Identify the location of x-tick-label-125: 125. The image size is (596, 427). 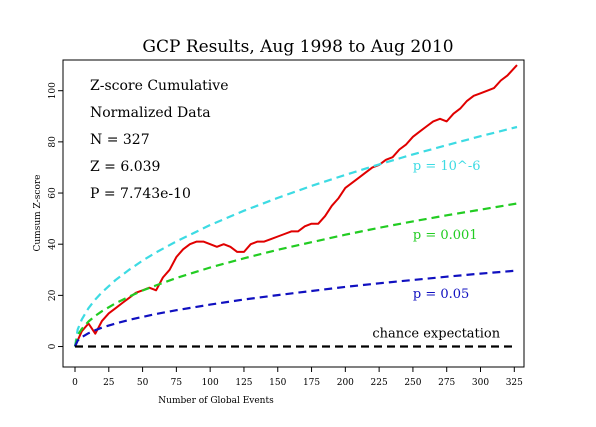
(243, 383).